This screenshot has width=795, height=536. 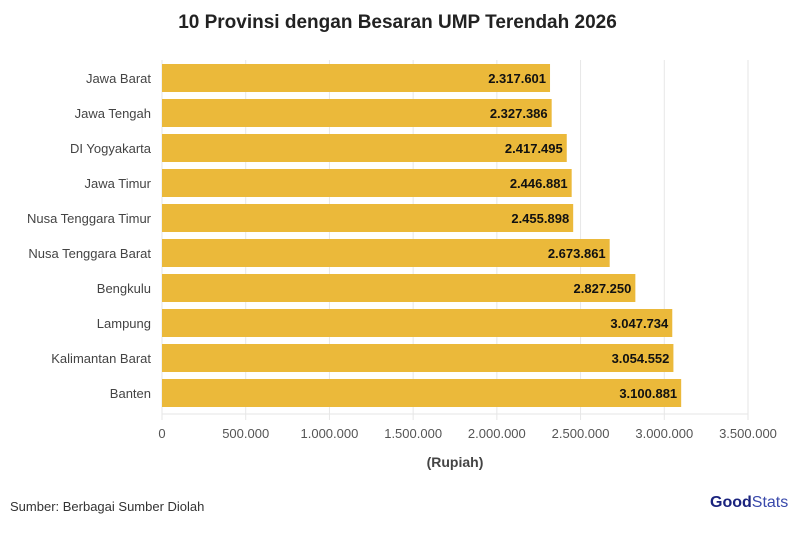 What do you see at coordinates (118, 183) in the screenshot?
I see `category-label: Jawa Timur` at bounding box center [118, 183].